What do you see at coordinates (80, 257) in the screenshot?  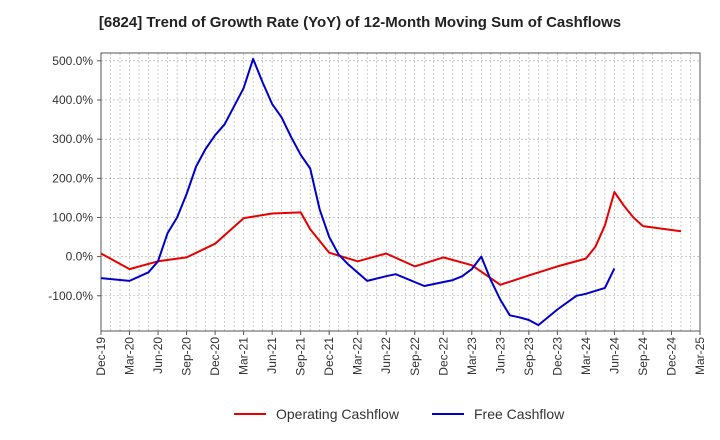 I see `y-tick-label: 0.0%` at bounding box center [80, 257].